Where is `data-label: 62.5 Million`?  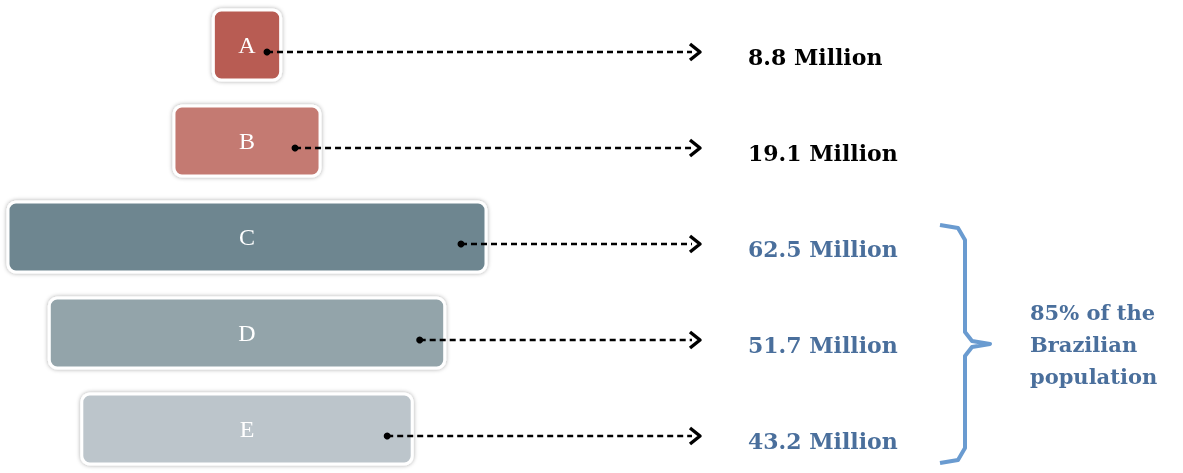 data-label: 62.5 Million is located at coordinates (823, 249).